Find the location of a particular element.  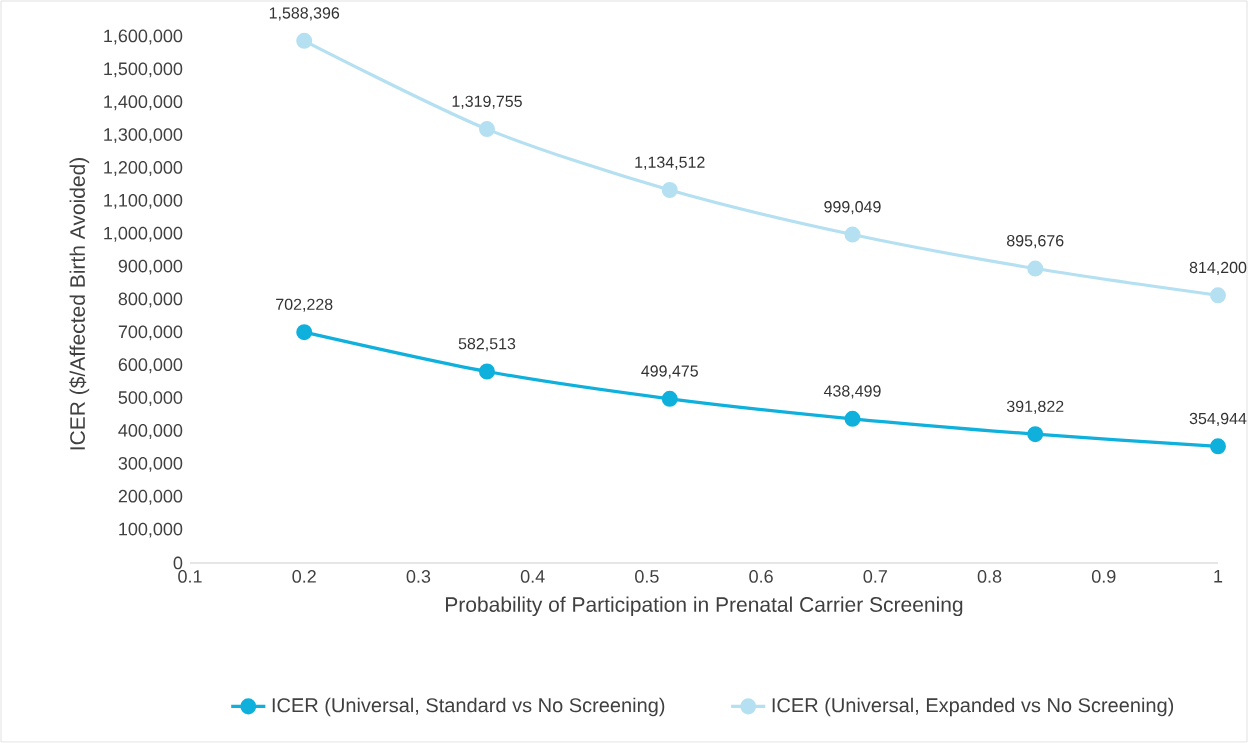

data-label: 999,049 is located at coordinates (852, 208).